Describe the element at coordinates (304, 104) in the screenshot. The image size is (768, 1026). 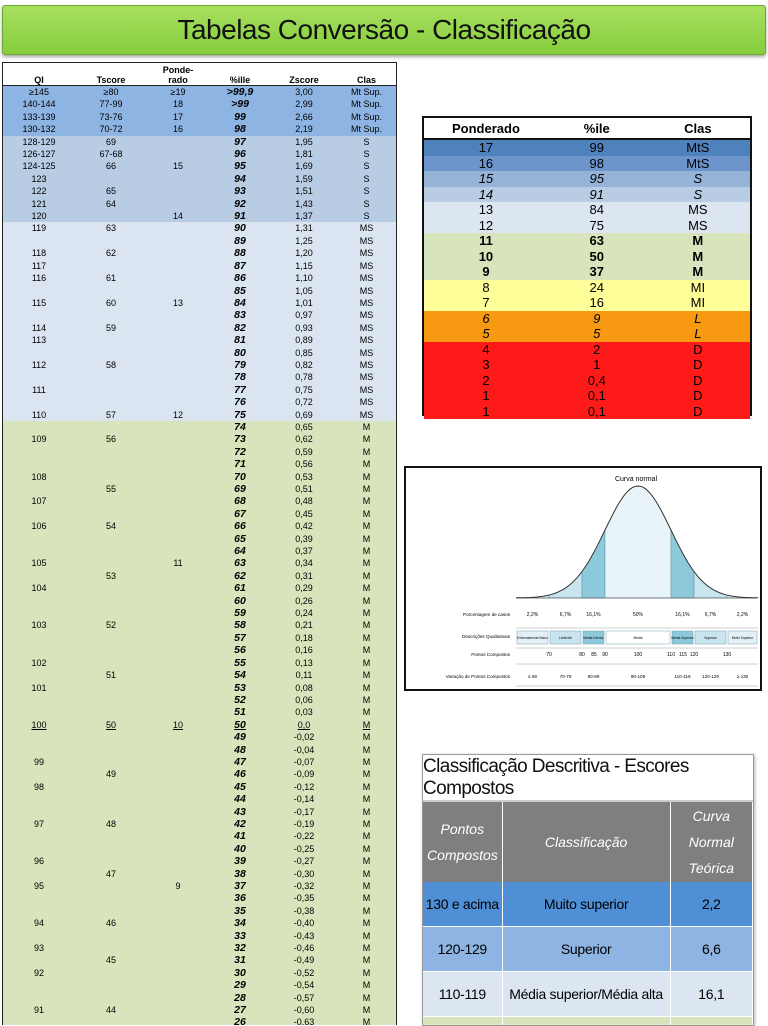
I see `conversion-cell: 2,99` at that location.